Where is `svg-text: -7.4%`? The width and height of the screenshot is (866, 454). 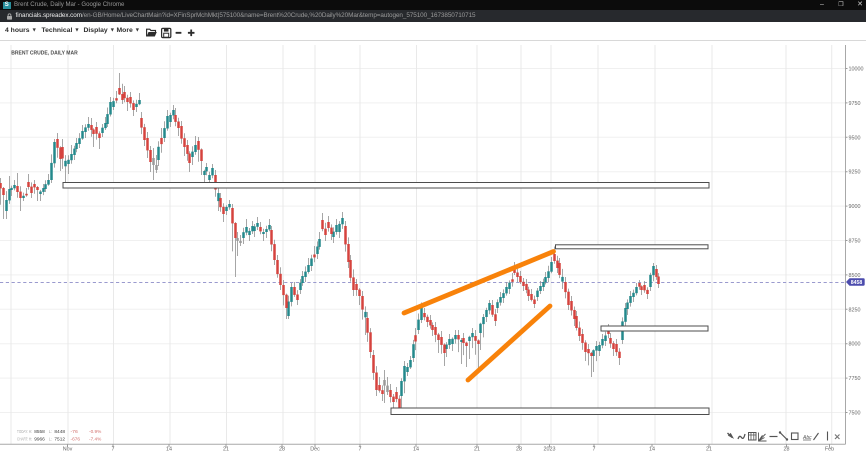
svg-text: -7.4% is located at coordinates (95, 440).